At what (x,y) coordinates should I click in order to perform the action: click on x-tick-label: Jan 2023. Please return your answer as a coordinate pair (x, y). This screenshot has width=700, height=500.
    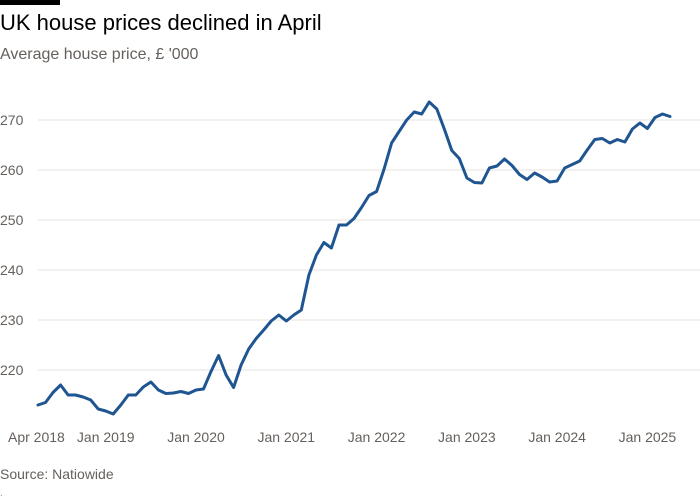
    Looking at the image, I should click on (467, 437).